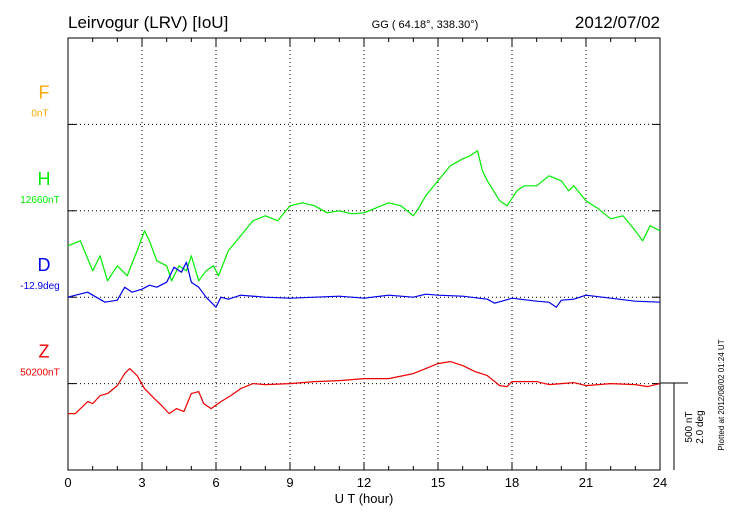 This screenshot has width=730, height=525. Describe the element at coordinates (660, 482) in the screenshot. I see `x-tick-label: 24` at that location.